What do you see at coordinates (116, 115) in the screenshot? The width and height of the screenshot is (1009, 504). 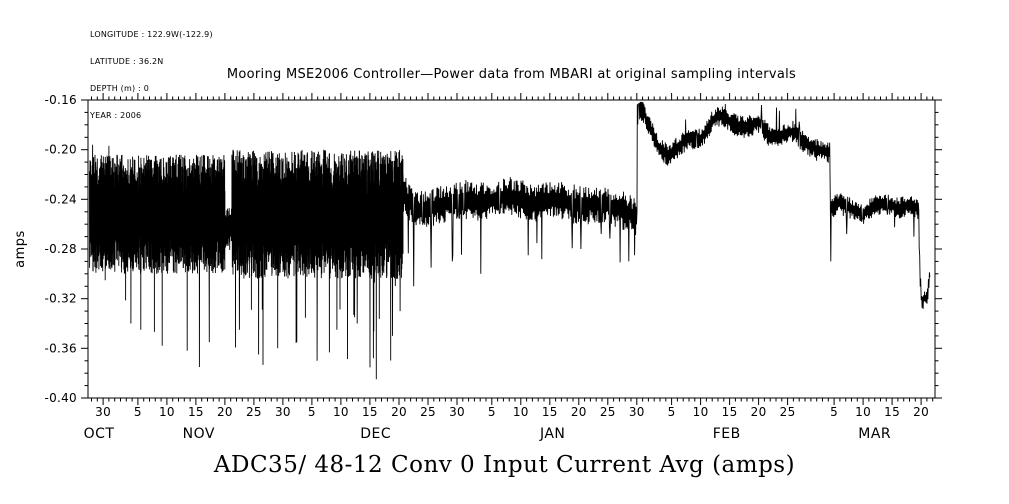 I see `metadata-year: YEAR : 2006` at bounding box center [116, 115].